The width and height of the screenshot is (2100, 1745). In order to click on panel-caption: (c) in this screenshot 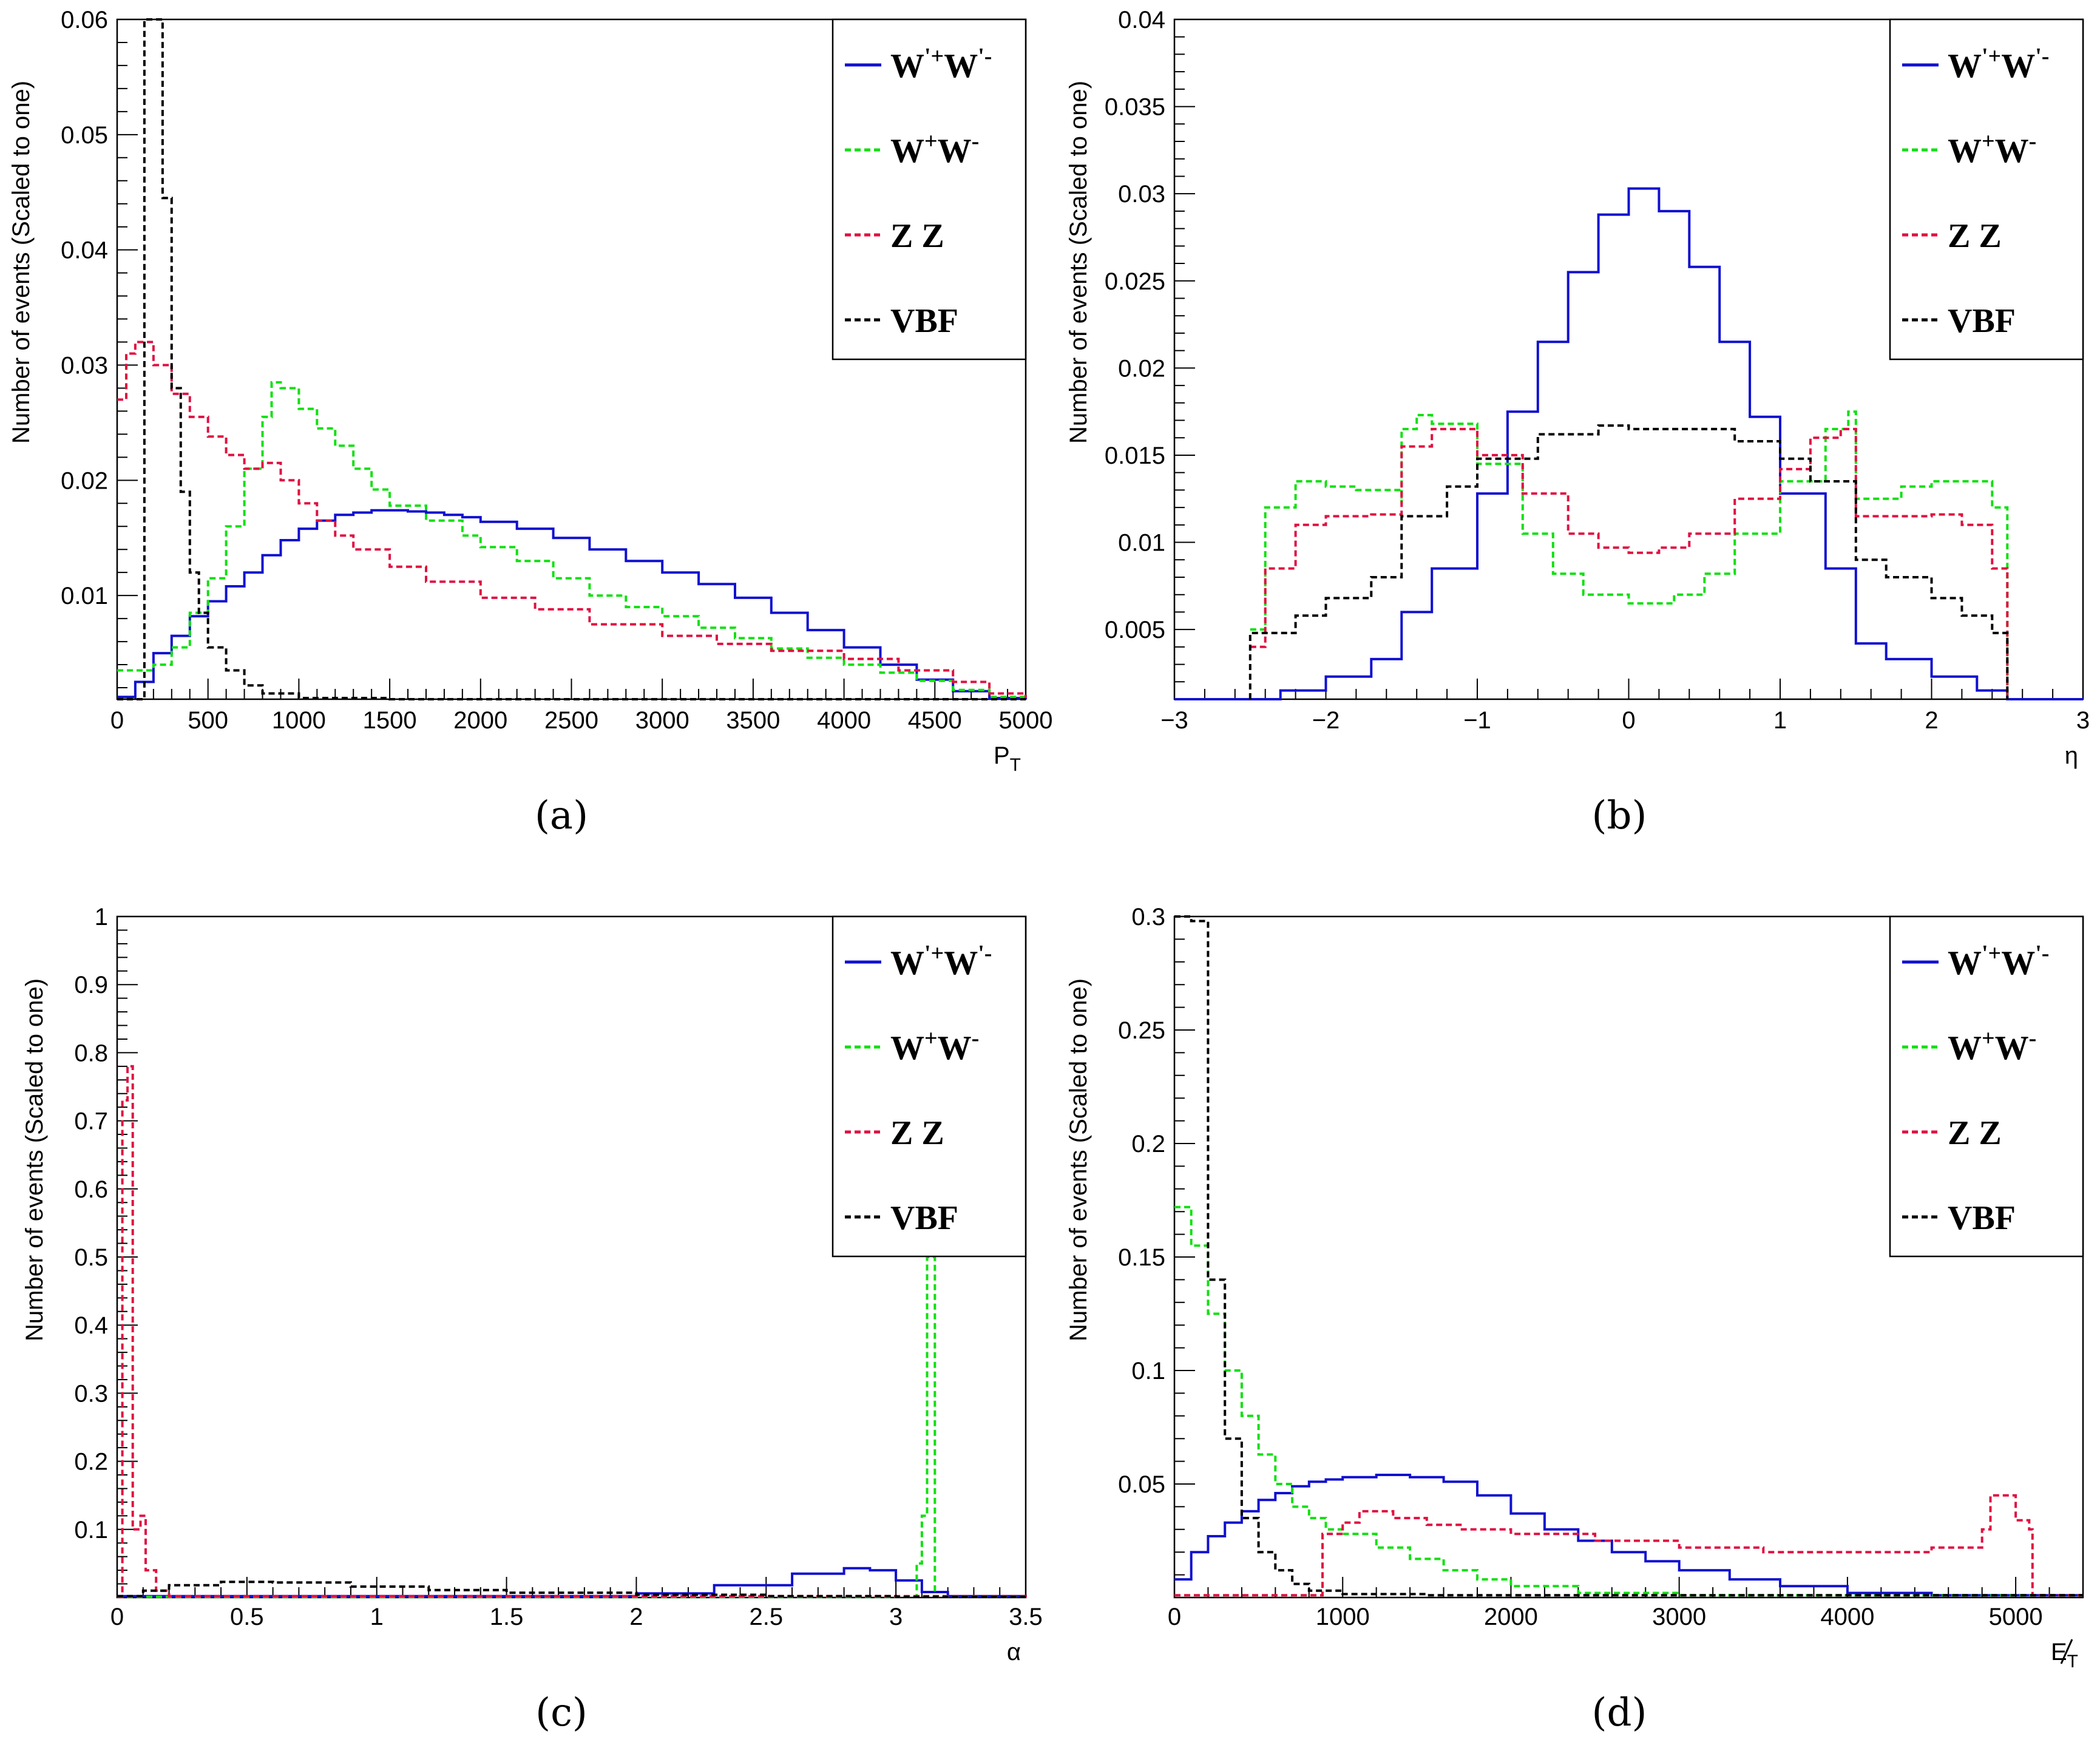, I will do `click(561, 1712)`.